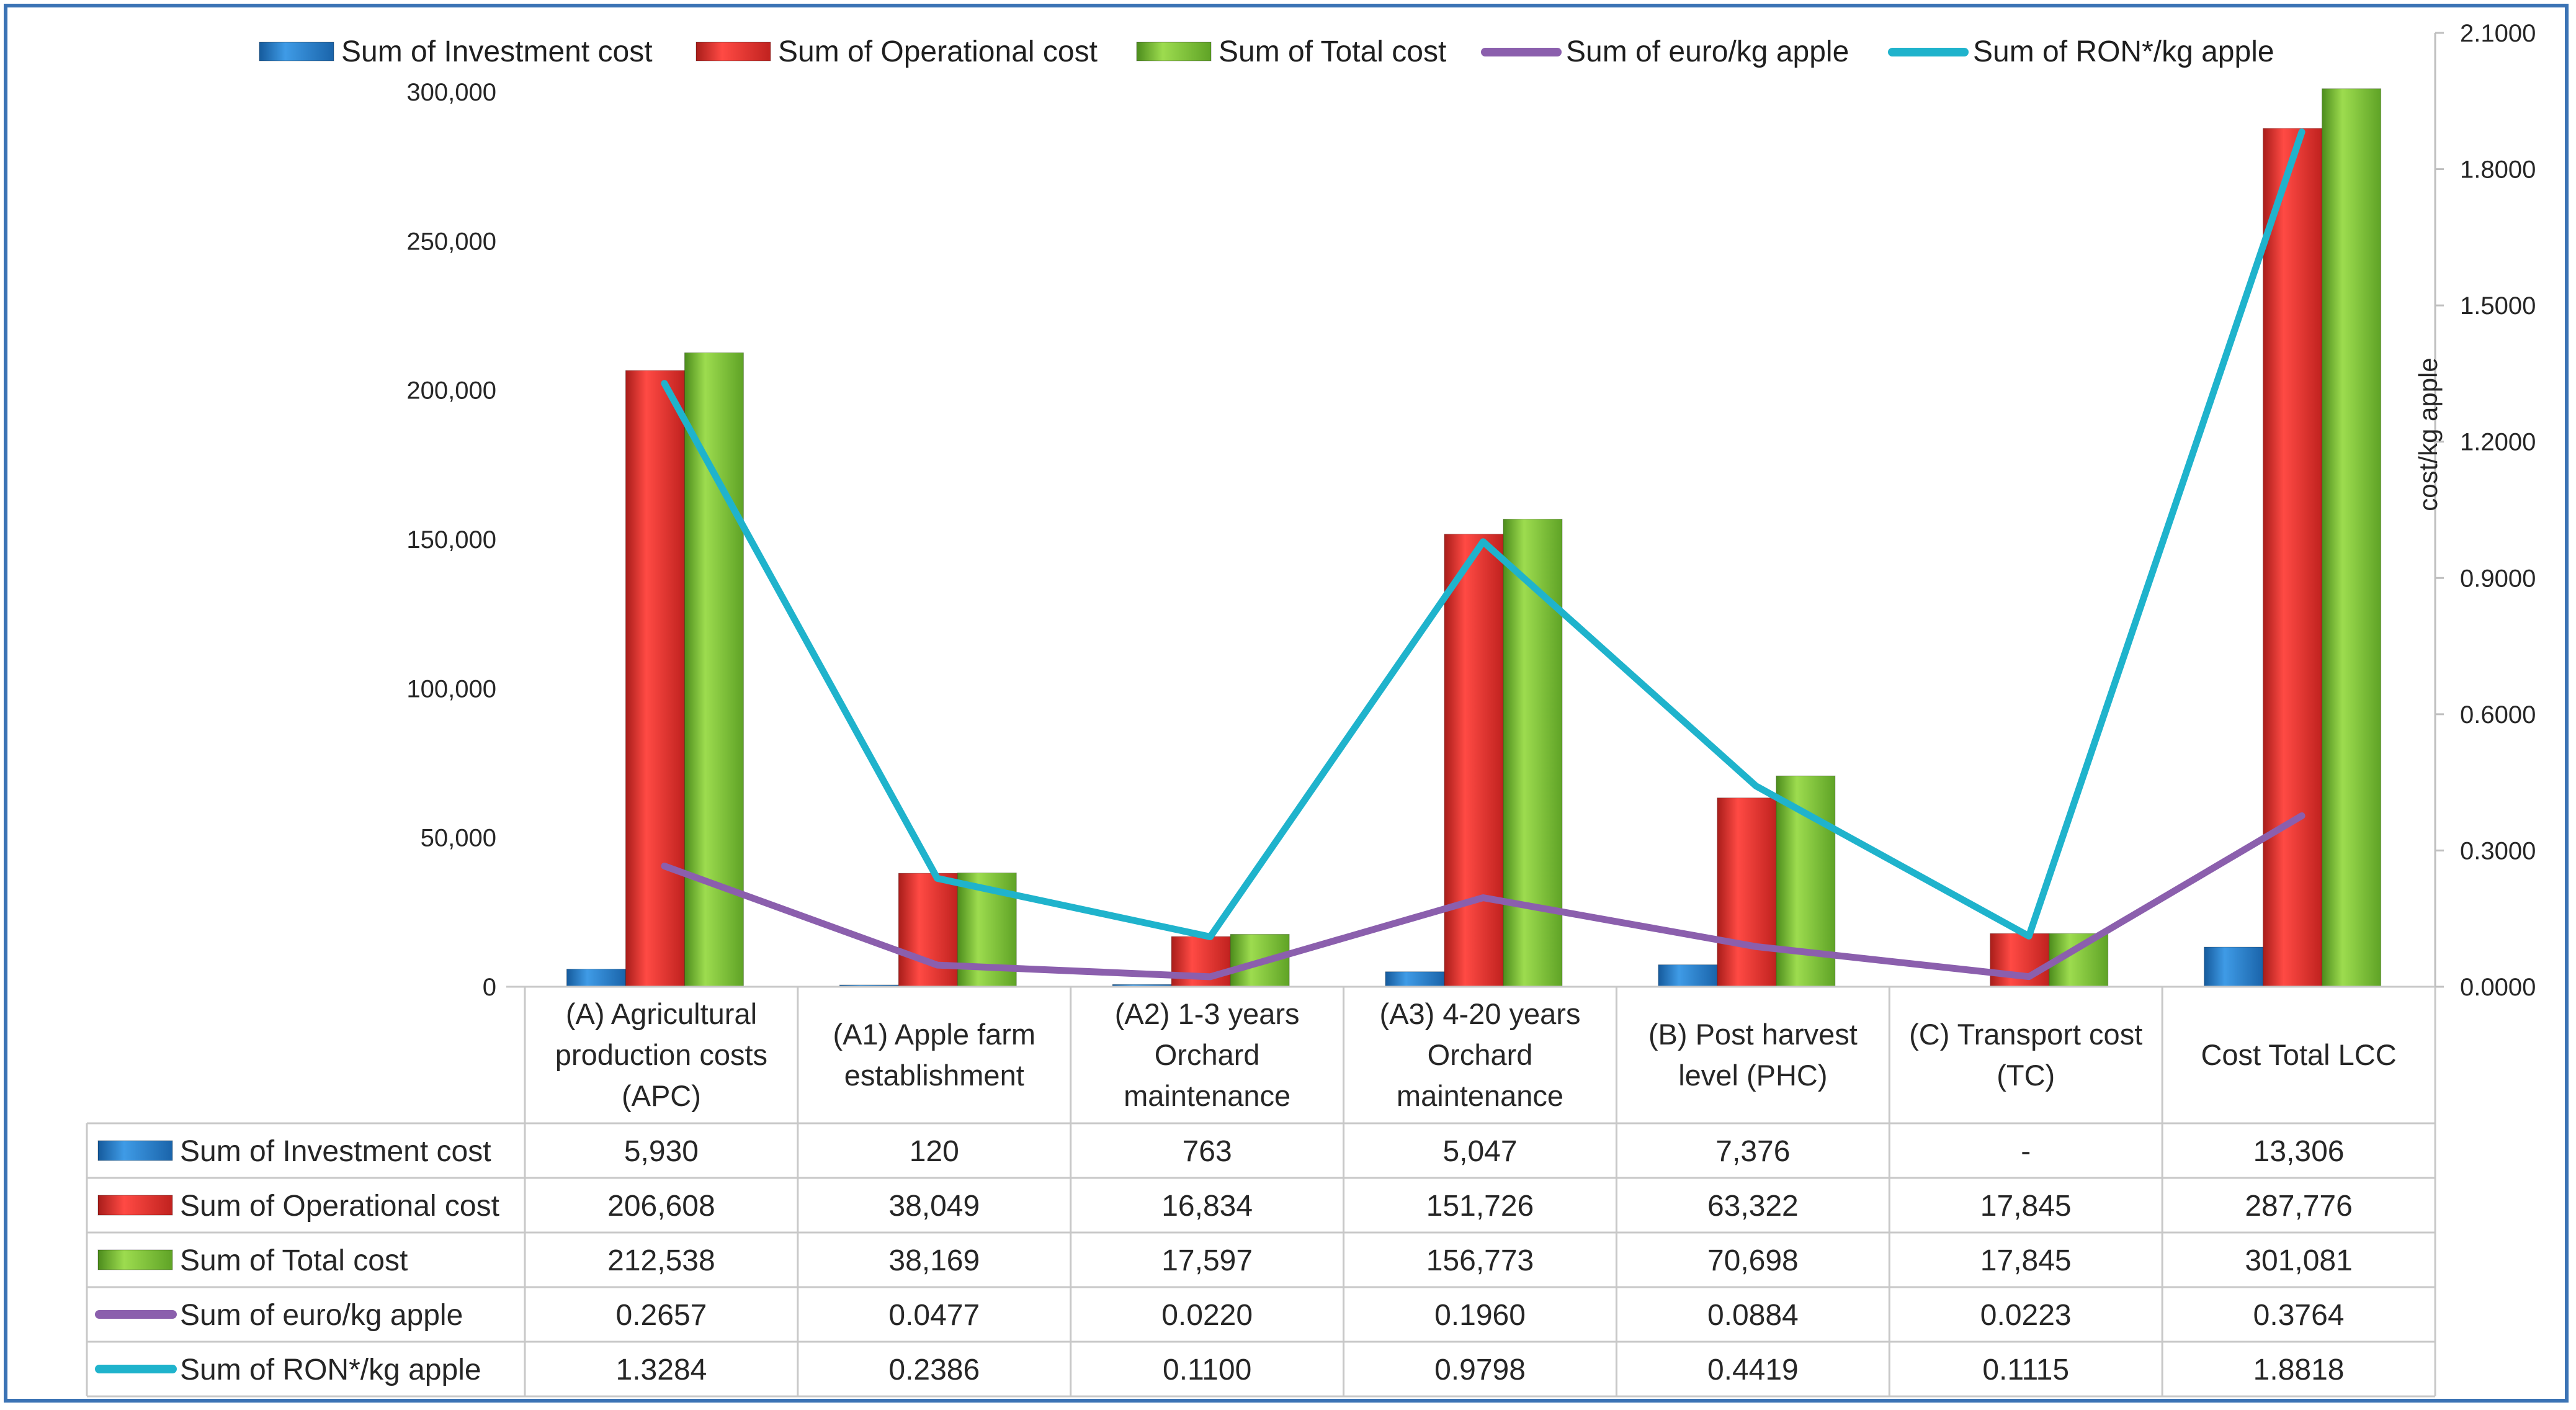 Image resolution: width=2576 pixels, height=1410 pixels. I want to click on table-cell: 151,726, so click(1480, 1206).